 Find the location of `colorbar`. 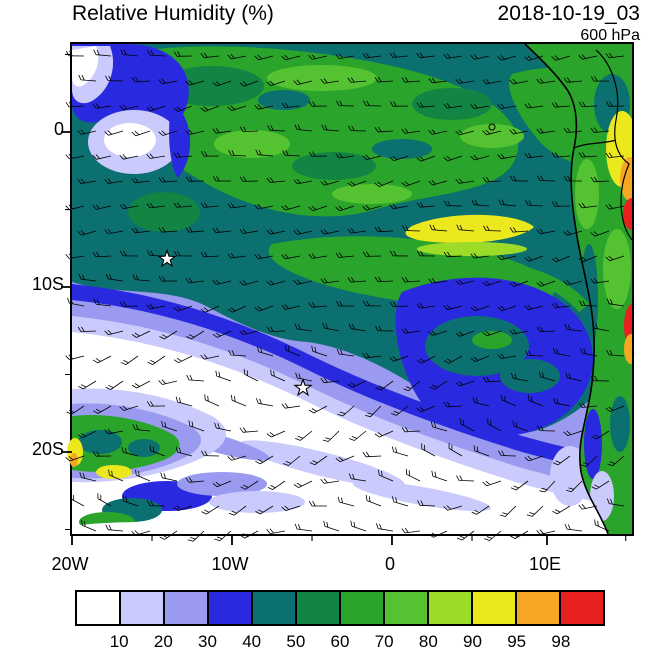

colorbar is located at coordinates (340, 608).